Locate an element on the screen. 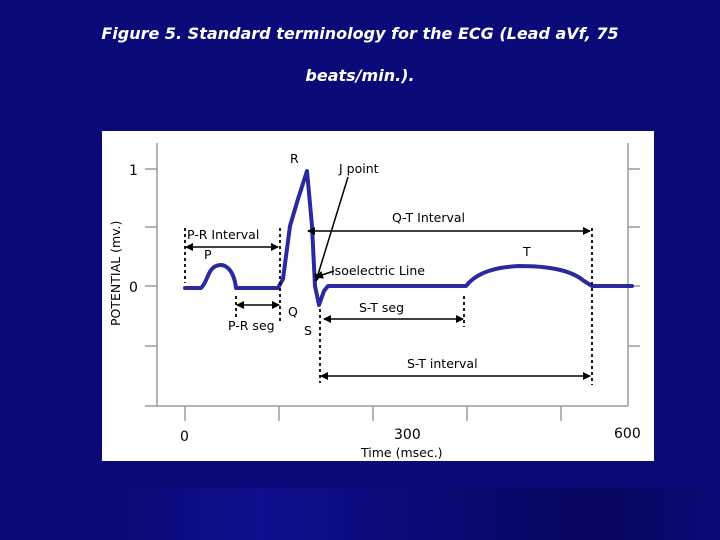  j-point-pointer is located at coordinates (331, 229).